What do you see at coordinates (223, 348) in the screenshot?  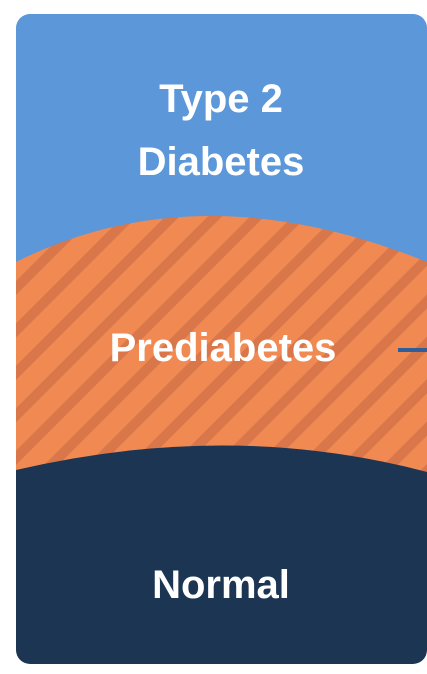 I see `label-prediabetes: Prediabetes` at bounding box center [223, 348].